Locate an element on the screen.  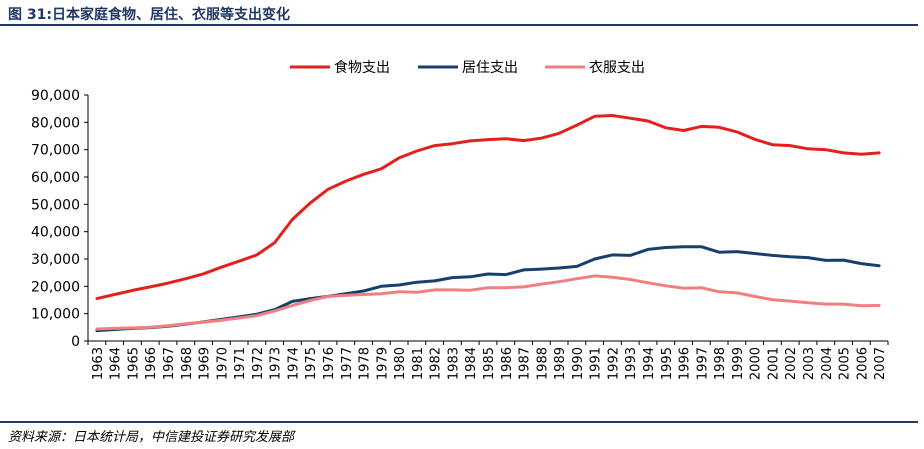
x-tick-label: 2004 is located at coordinates (827, 363).